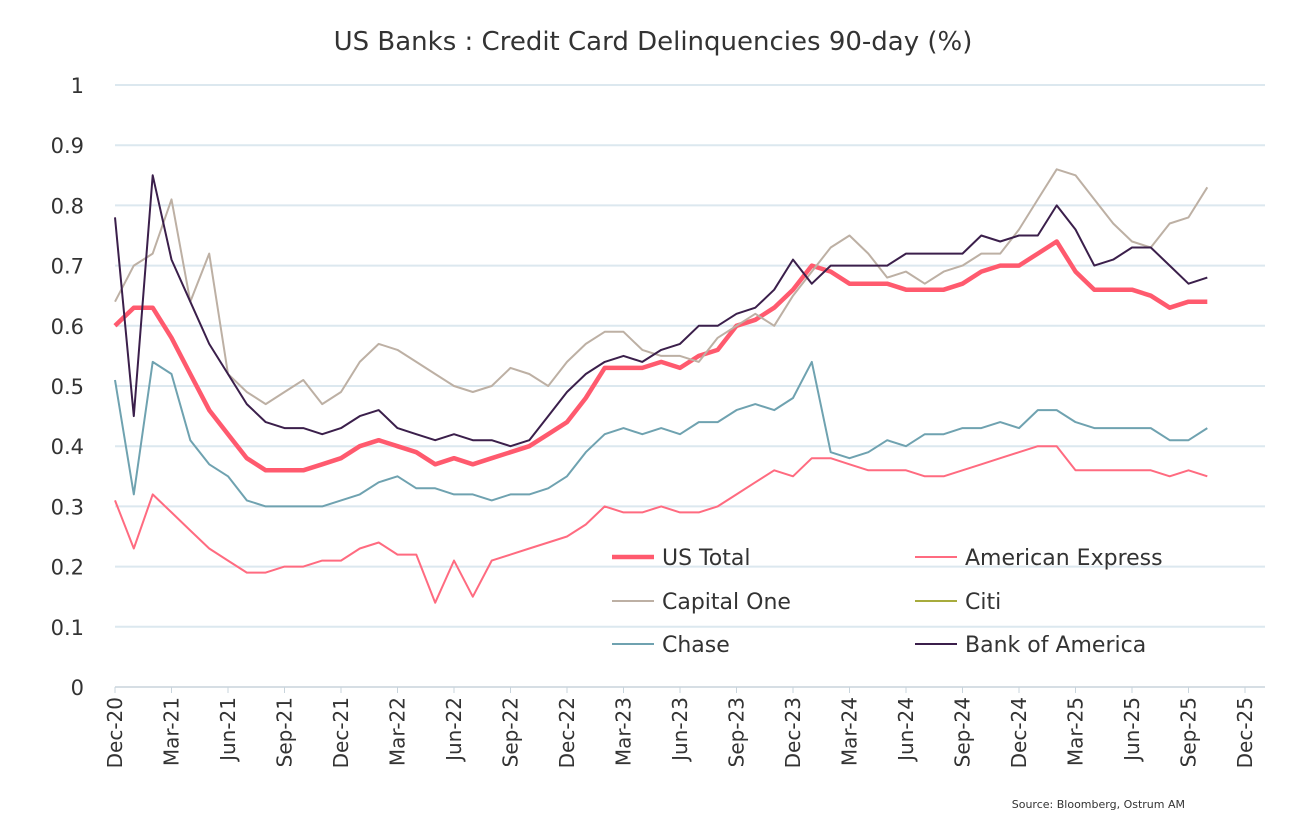 The height and width of the screenshot is (826, 1306). What do you see at coordinates (906, 730) in the screenshot?
I see `x-tick-label: Jun-24` at bounding box center [906, 730].